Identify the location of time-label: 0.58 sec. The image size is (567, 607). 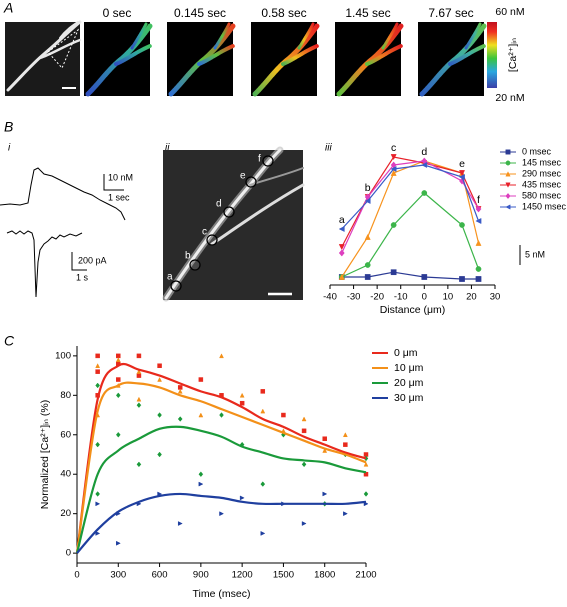
(283, 13).